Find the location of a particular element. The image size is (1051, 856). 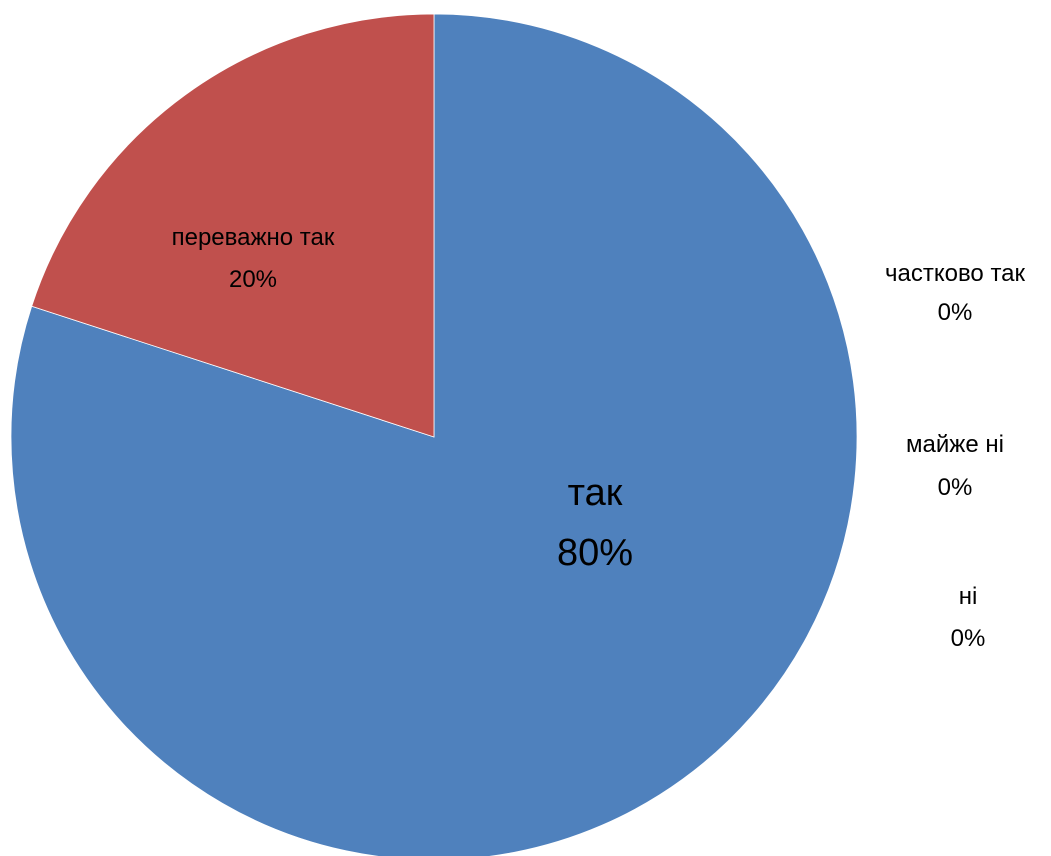

slice-label-частково-так: частково так is located at coordinates (955, 273).